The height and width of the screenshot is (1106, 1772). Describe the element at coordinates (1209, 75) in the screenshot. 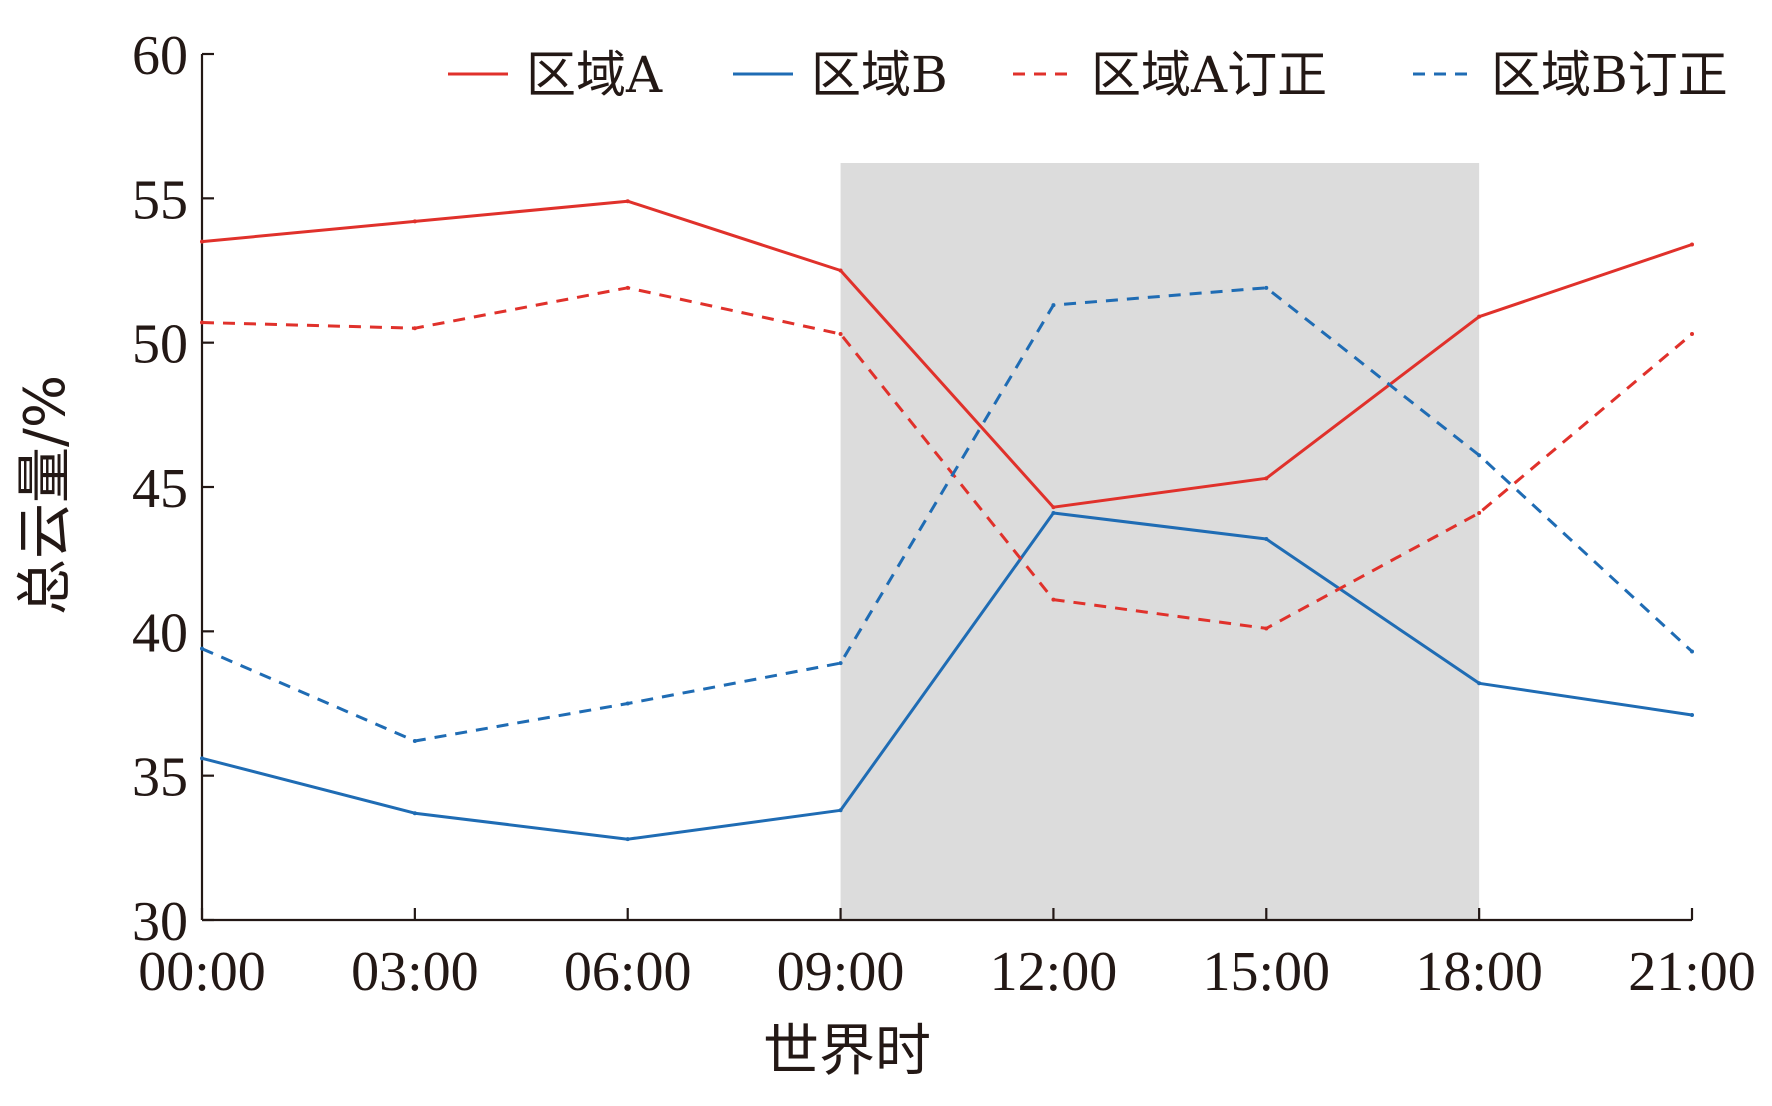

I see `legend-label-3: 区域A订正` at that location.